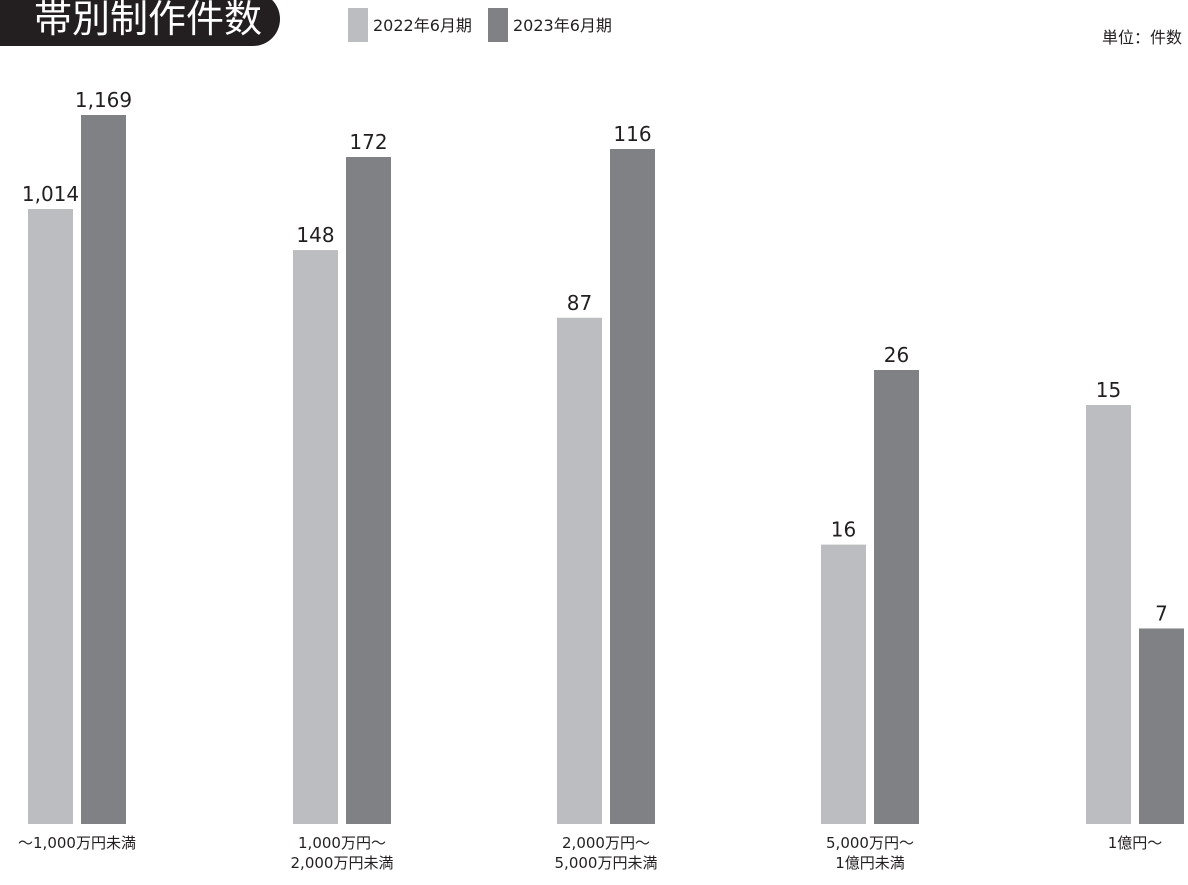 The height and width of the screenshot is (885, 1188). I want to click on title-banner, so click(140, 23).